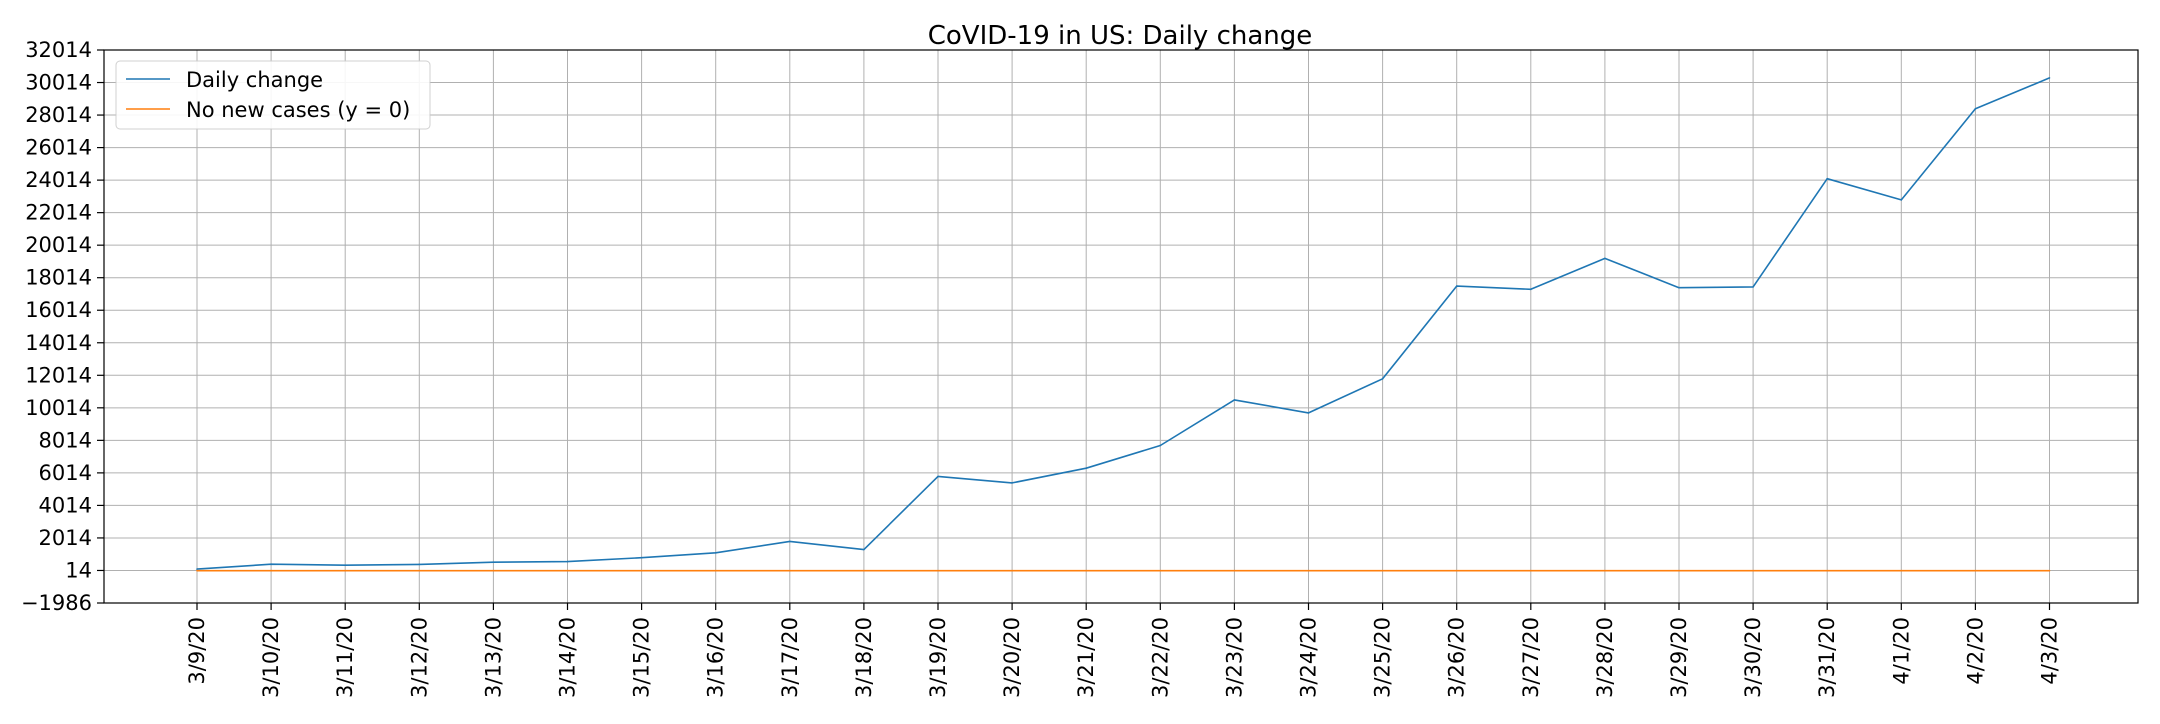  I want to click on x-tick-label: 3/19/20, so click(938, 657).